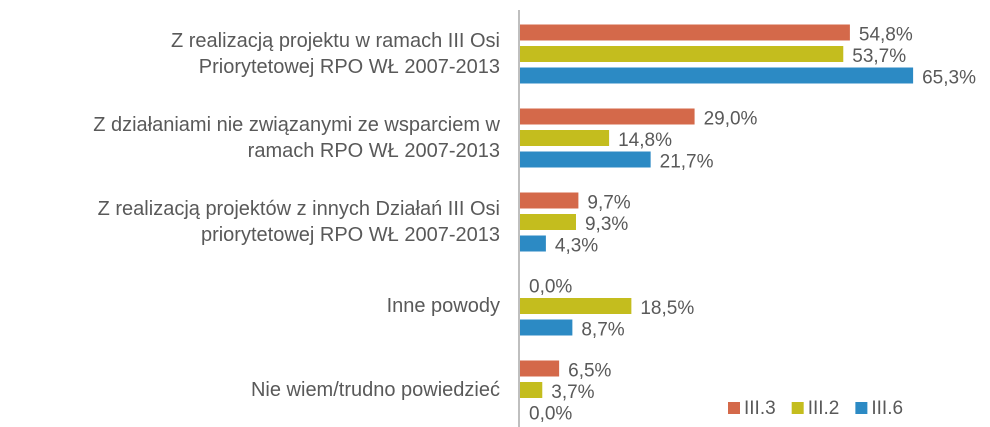  What do you see at coordinates (589, 371) in the screenshot?
I see `value-label: 6,5%` at bounding box center [589, 371].